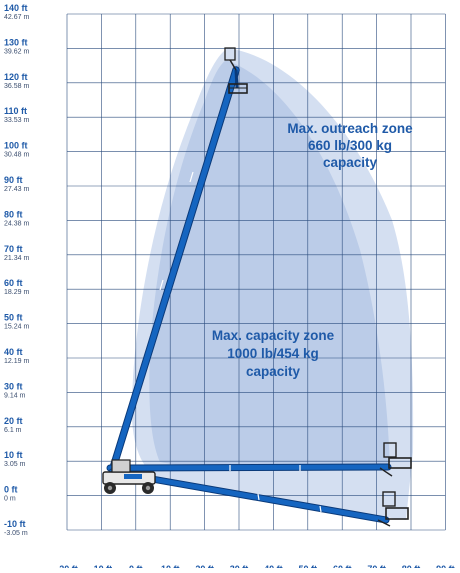  I want to click on platform-basket-bottom, so click(393, 509).